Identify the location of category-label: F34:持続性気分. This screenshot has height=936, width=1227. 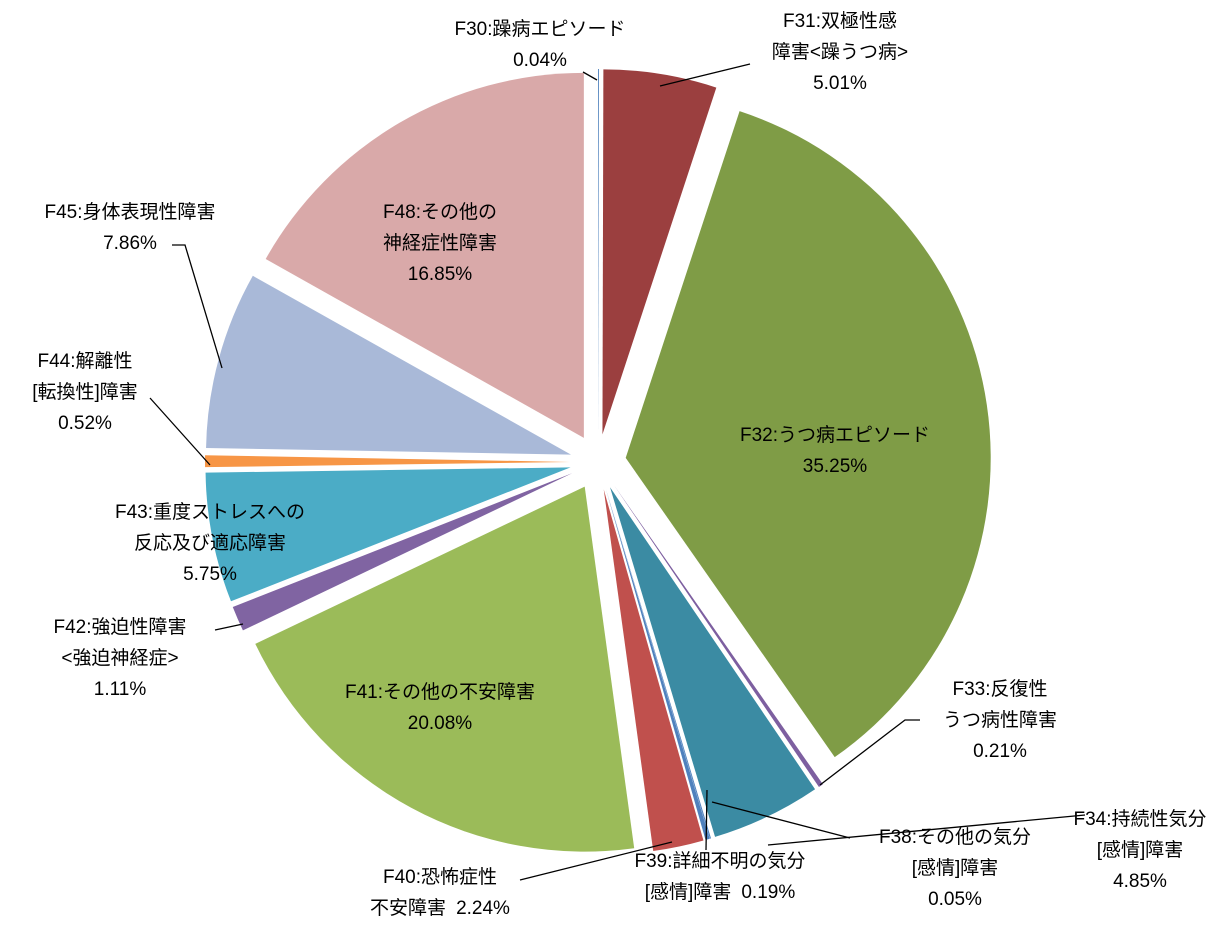
(1139, 819).